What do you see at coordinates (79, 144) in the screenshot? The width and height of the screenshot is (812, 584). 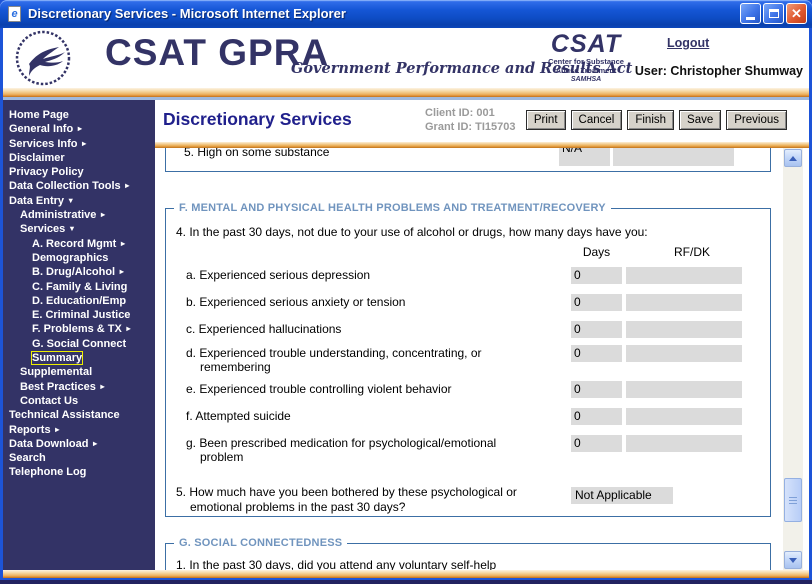 I see `sidebar-item-services-info: Services Info ►` at bounding box center [79, 144].